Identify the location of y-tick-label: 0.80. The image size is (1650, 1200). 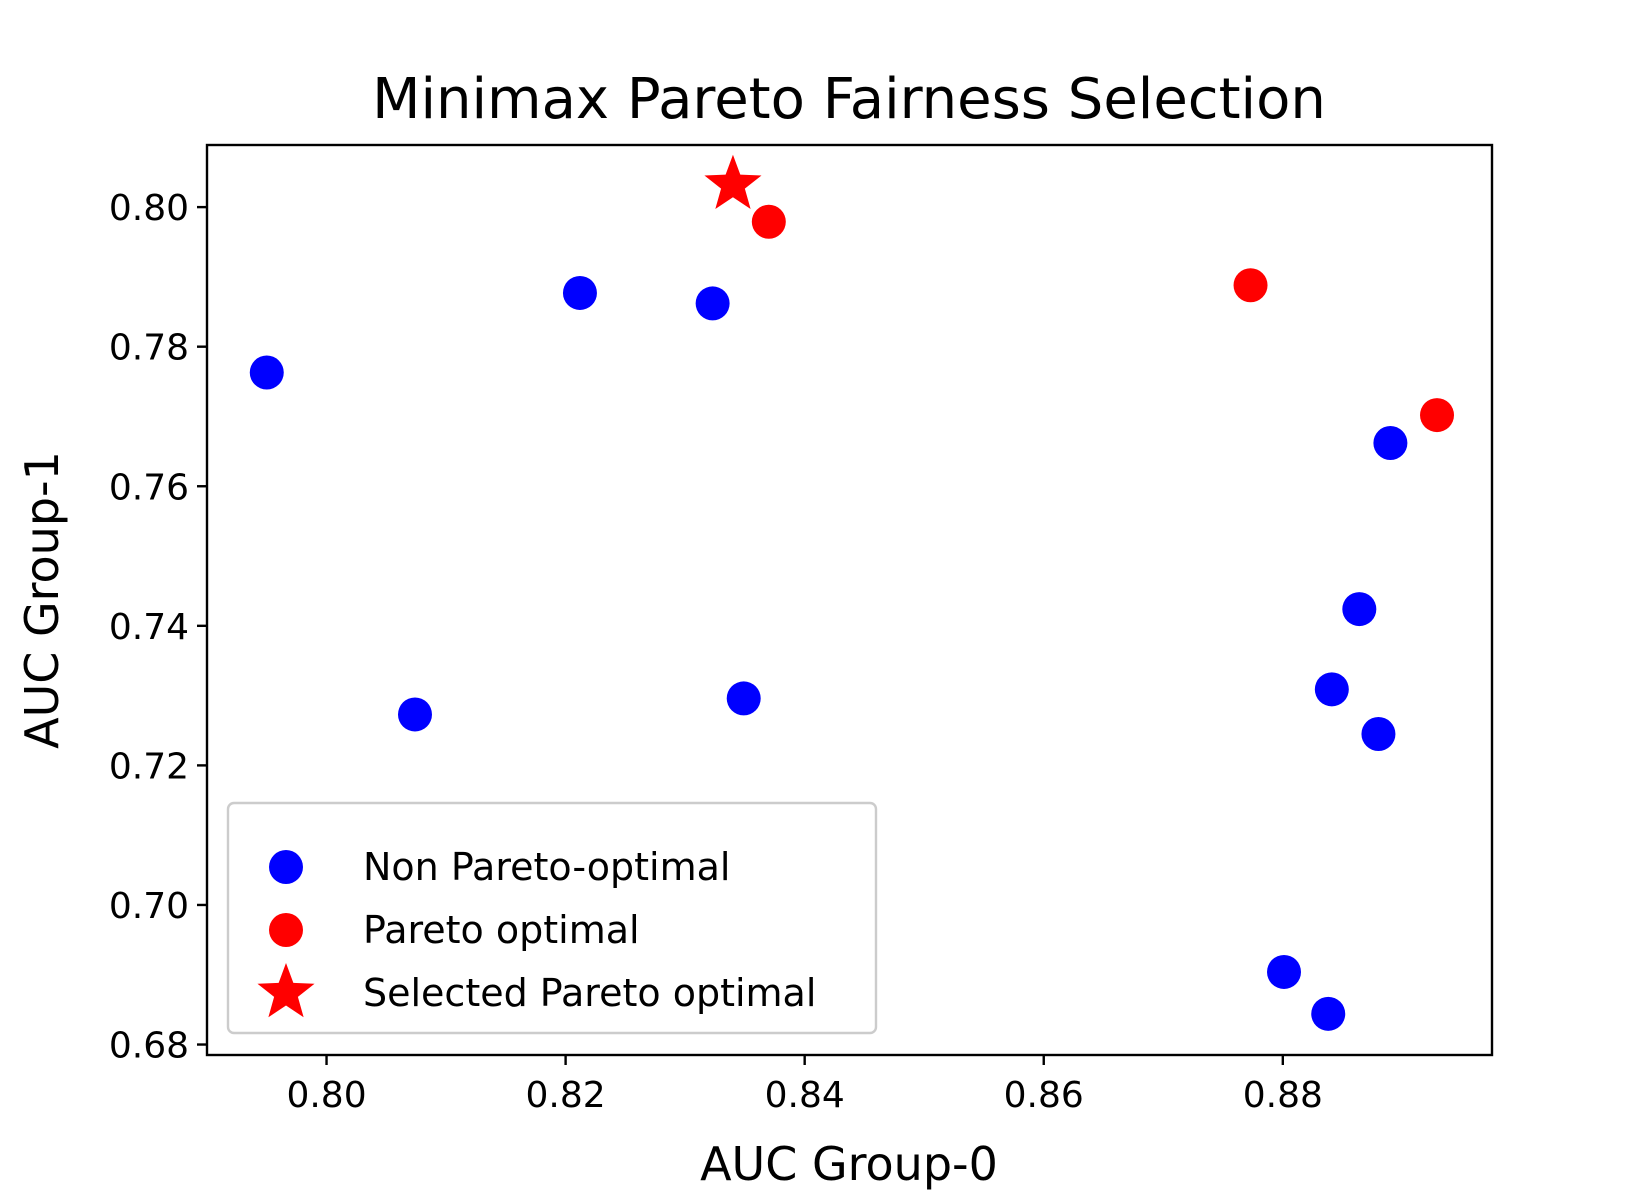
(149, 208).